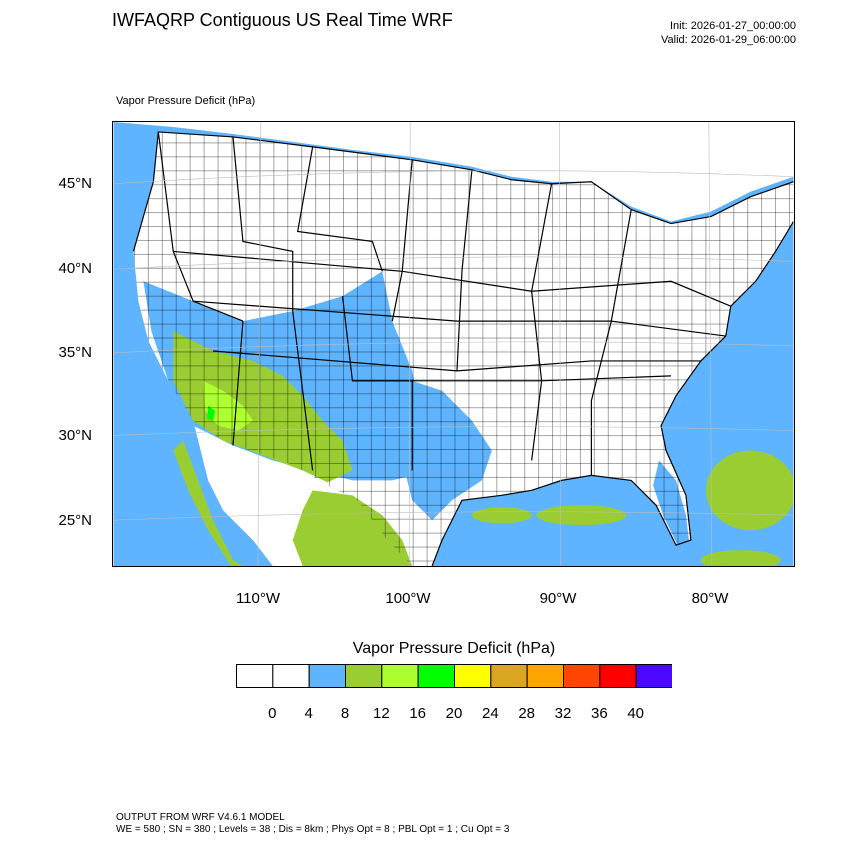 This screenshot has height=850, width=850. What do you see at coordinates (345, 713) in the screenshot?
I see `legend-tick-label: 8` at bounding box center [345, 713].